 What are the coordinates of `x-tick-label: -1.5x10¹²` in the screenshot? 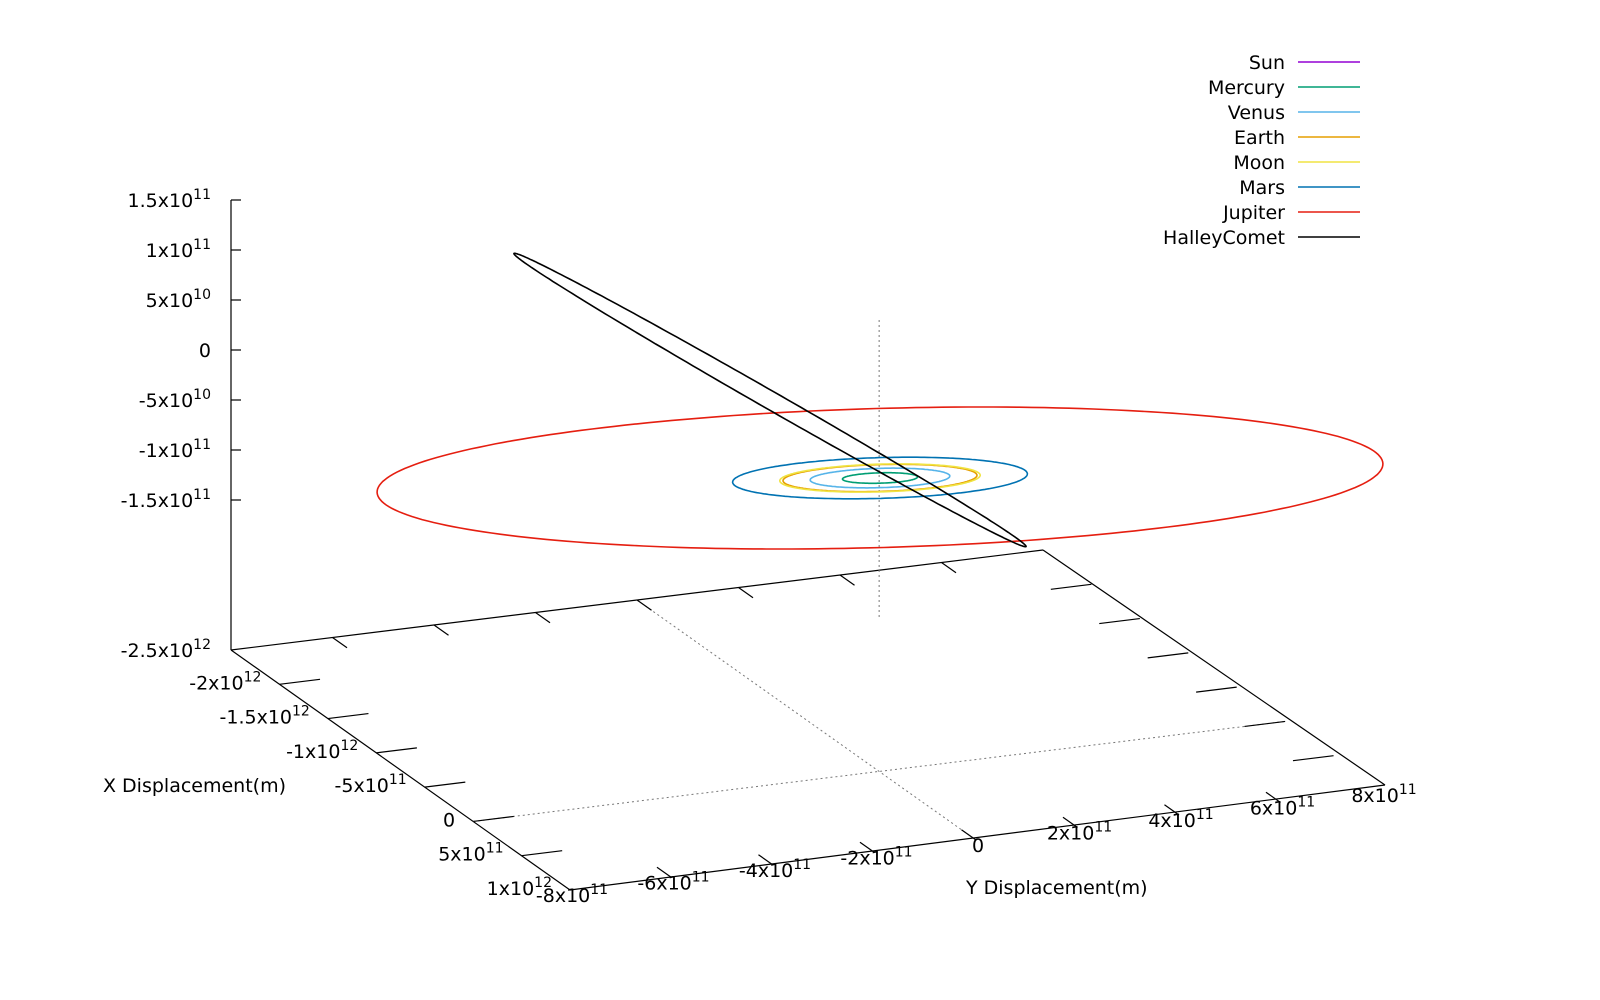 It's located at (265, 716).